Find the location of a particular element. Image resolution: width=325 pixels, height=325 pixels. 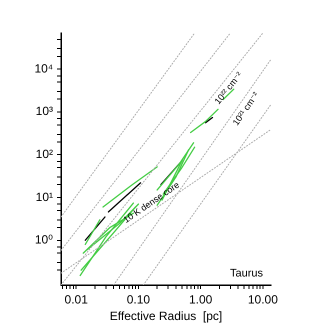

x-tick-label: 0.10 is located at coordinates (138, 299).